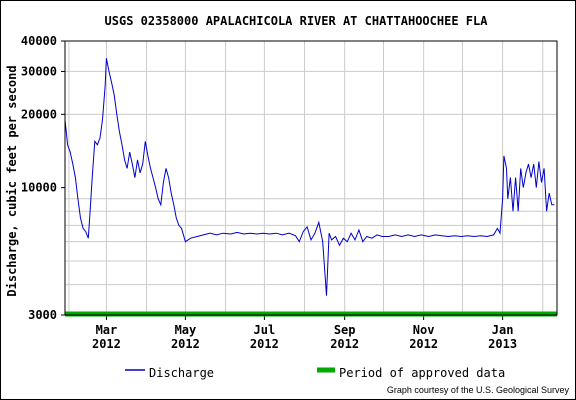 This screenshot has width=576, height=400. What do you see at coordinates (326, 370) in the screenshot?
I see `approved-data-legend-swatch` at bounding box center [326, 370].